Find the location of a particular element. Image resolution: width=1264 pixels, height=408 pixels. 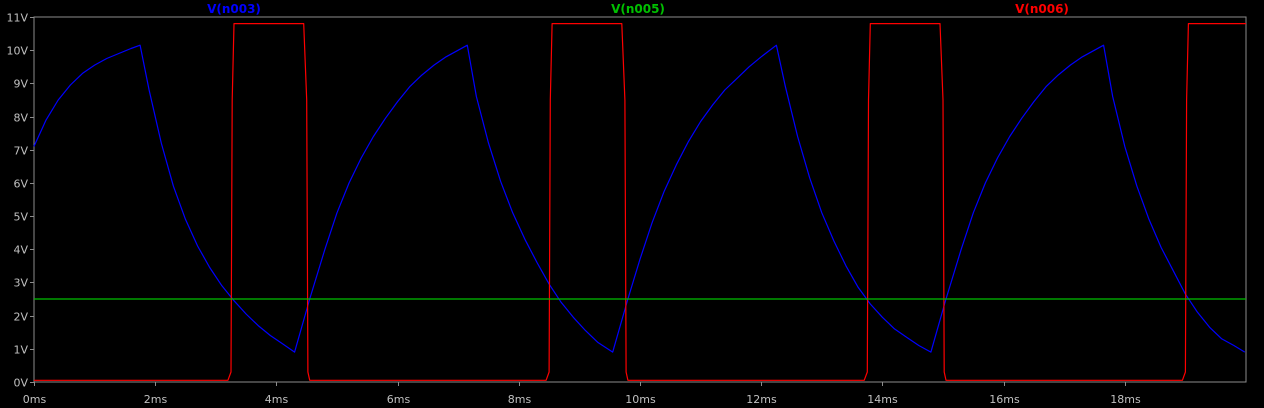

x-tick-label: 2ms is located at coordinates (156, 399).